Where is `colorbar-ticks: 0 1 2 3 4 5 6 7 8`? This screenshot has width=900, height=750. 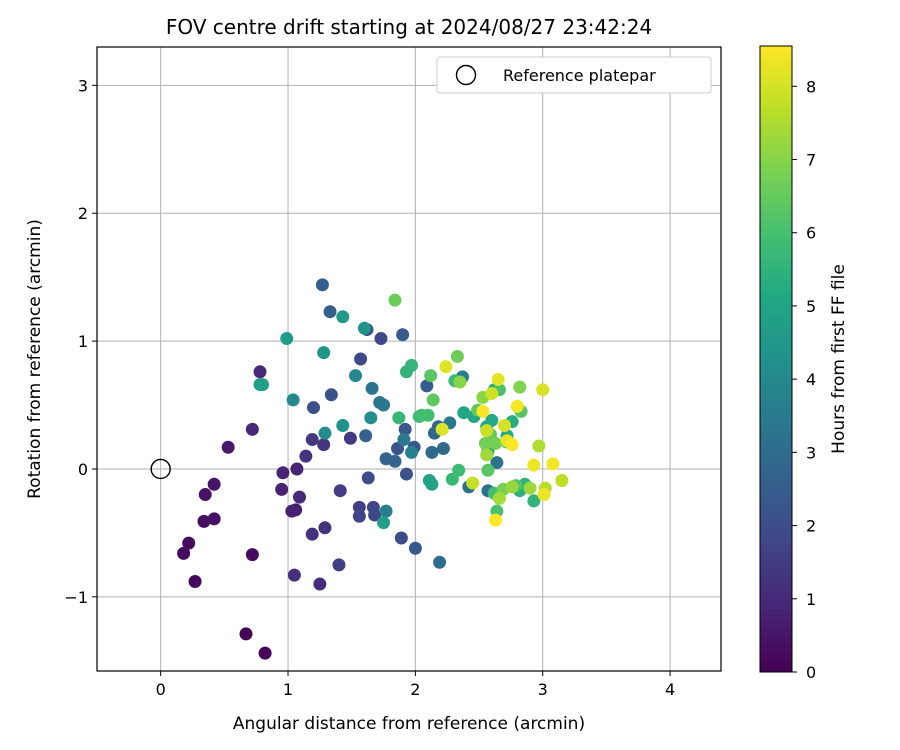
colorbar-ticks: 0 1 2 3 4 5 6 7 8 is located at coordinates (804, 379).